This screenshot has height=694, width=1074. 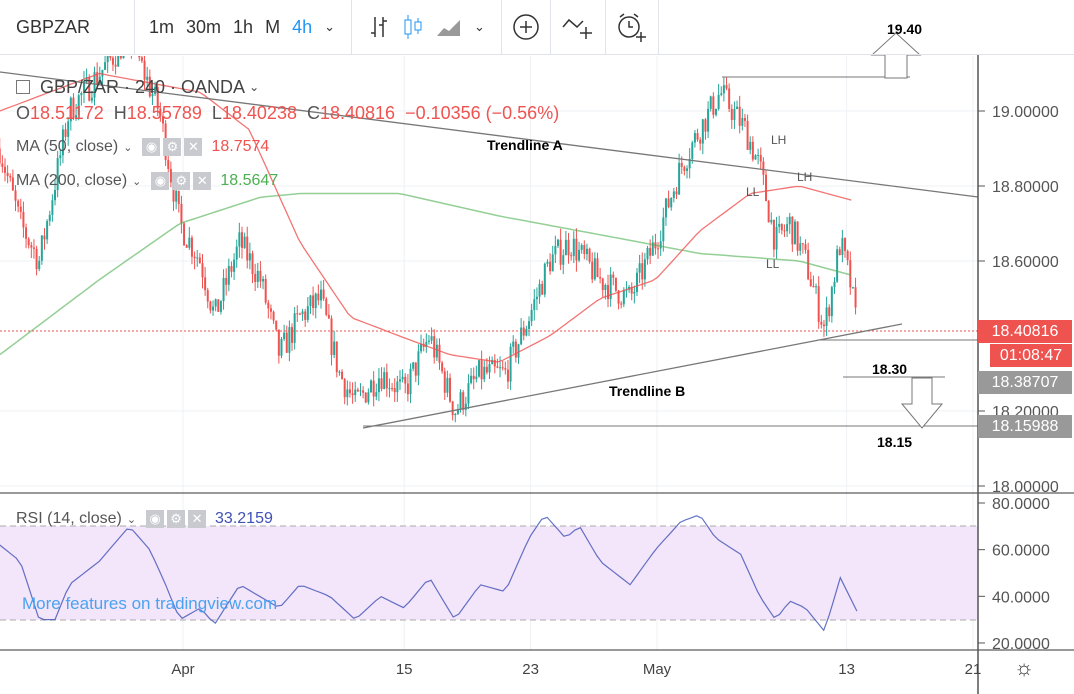 I want to click on interval-1m: 1m, so click(x=162, y=26).